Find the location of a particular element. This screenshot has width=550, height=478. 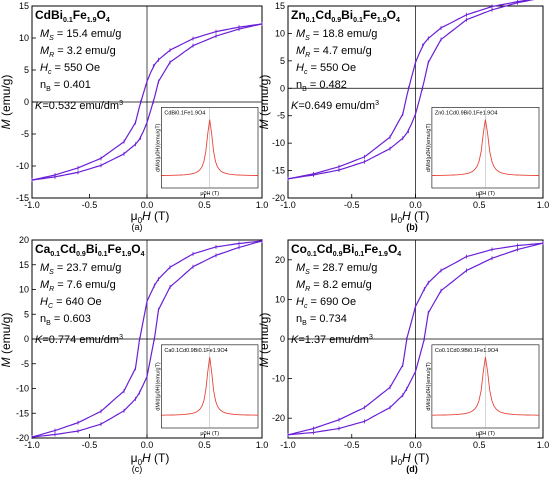

param-nb: nB = 0.401 is located at coordinates (65, 86).